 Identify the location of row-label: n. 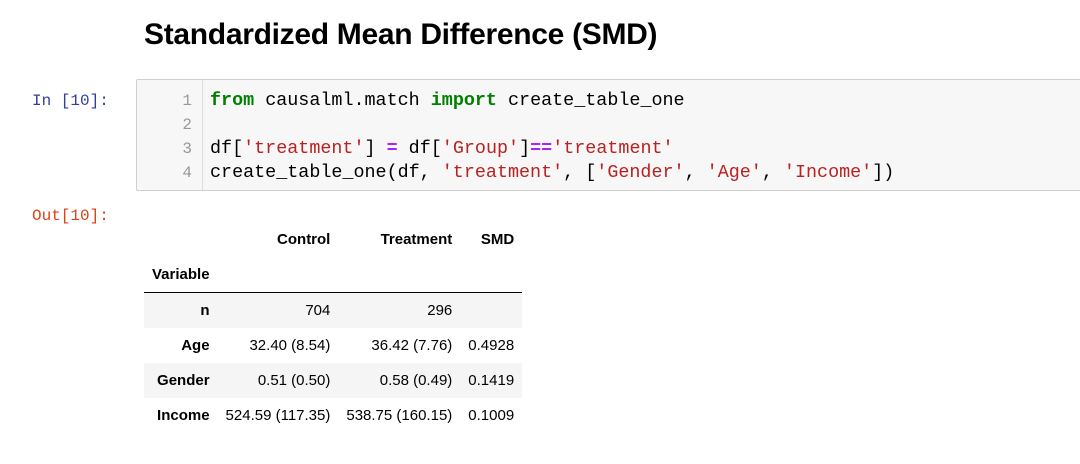
(205, 310).